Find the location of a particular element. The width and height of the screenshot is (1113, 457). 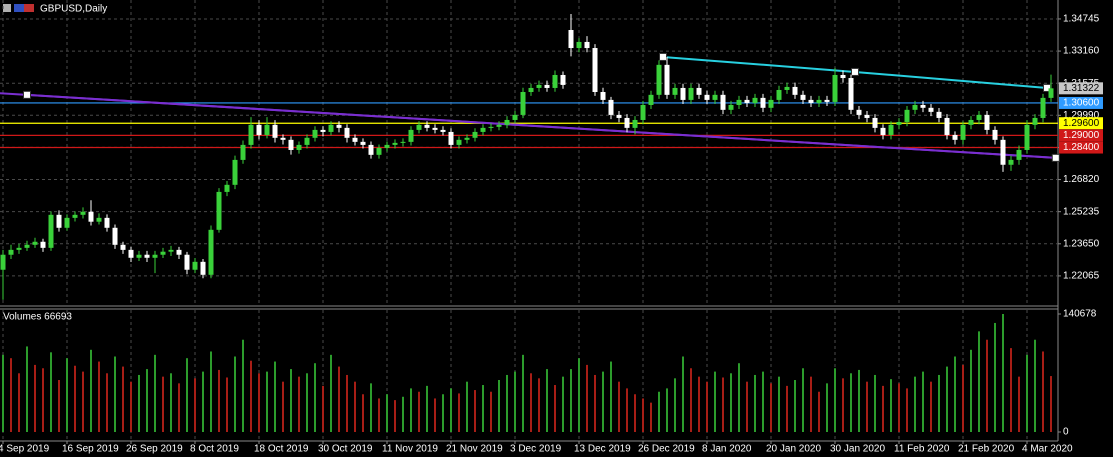

x-tick-label: 26 Dec 2019 is located at coordinates (666, 449).